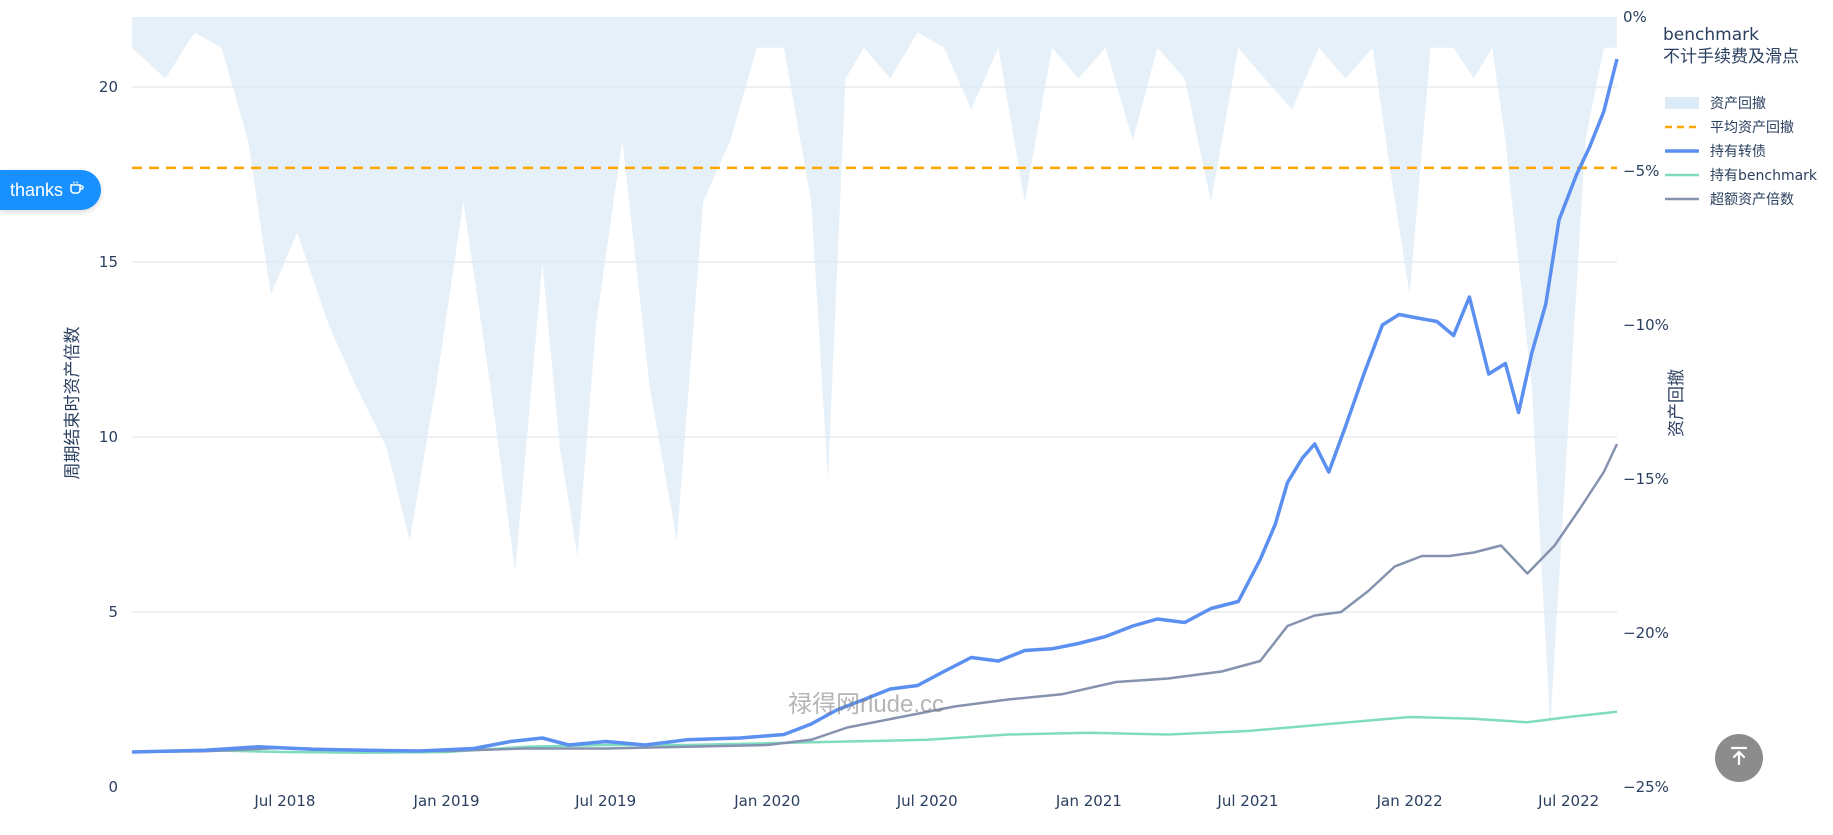 The width and height of the screenshot is (1833, 835). I want to click on y2-tick-label: −10%, so click(1646, 325).